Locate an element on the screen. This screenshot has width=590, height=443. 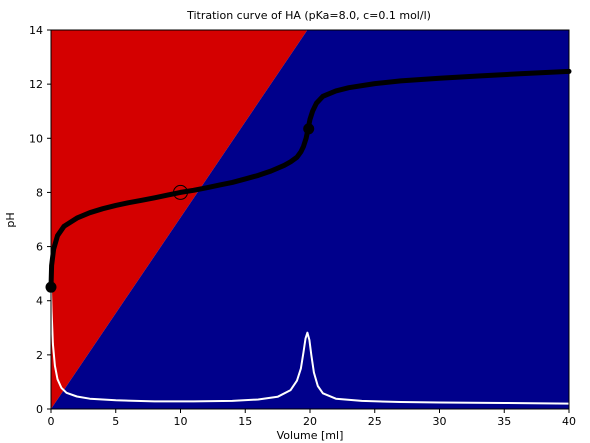
x-tick-label: 20 is located at coordinates (310, 421).